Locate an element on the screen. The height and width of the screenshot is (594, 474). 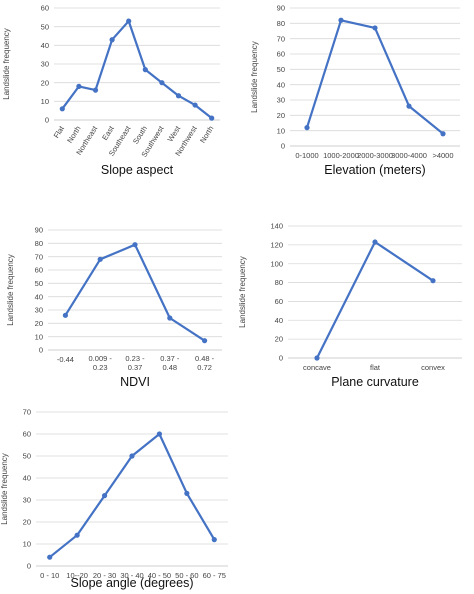
x-axis-title: Slope angle (degrees) is located at coordinates (132, 583).